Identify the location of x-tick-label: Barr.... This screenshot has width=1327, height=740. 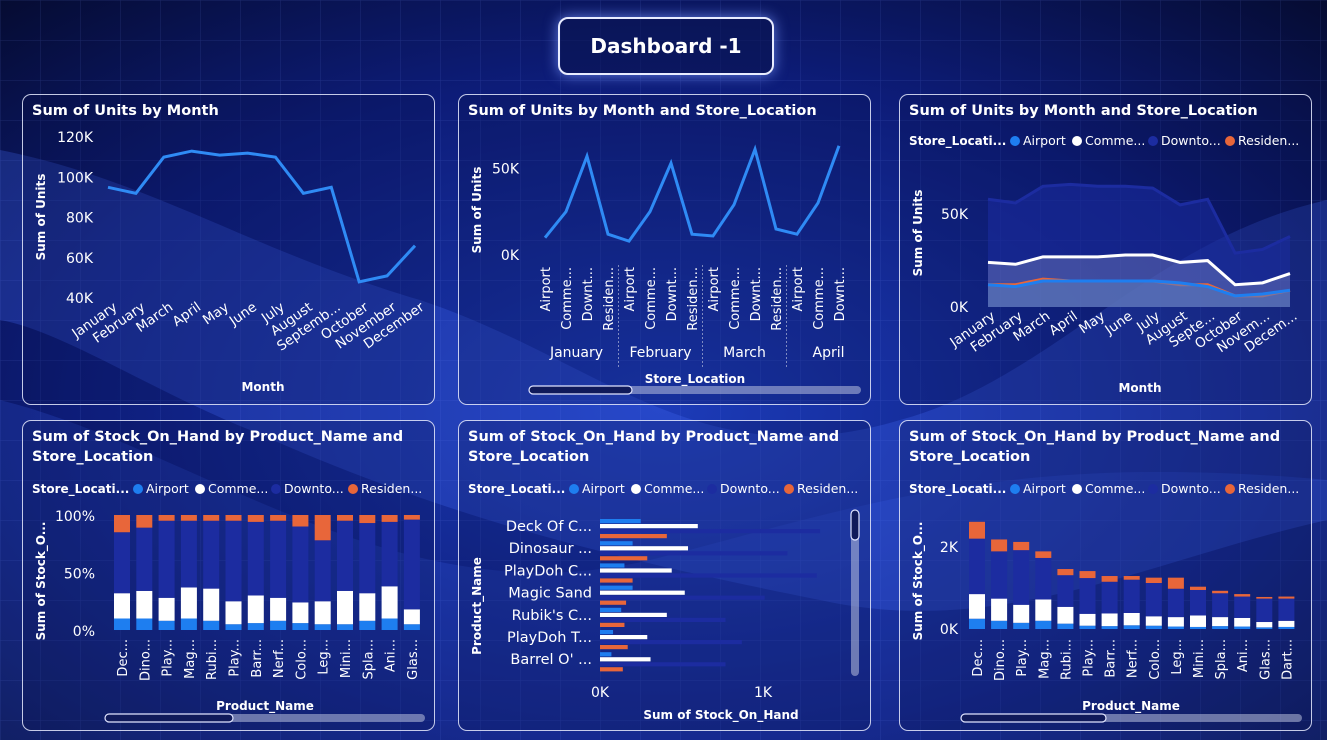
(257, 658).